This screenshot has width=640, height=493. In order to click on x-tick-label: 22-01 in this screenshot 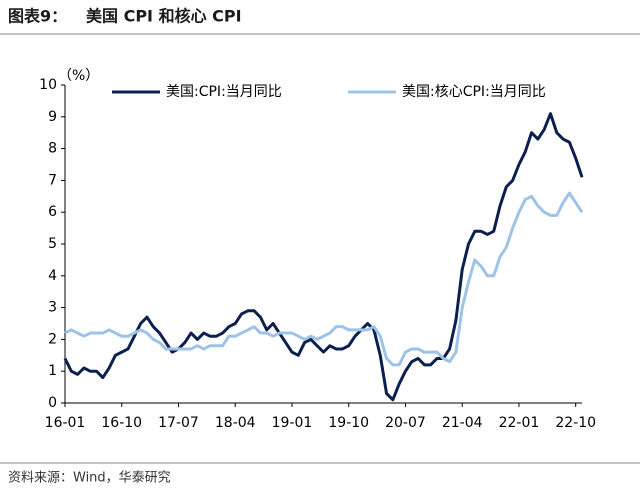, I will do `click(519, 423)`.